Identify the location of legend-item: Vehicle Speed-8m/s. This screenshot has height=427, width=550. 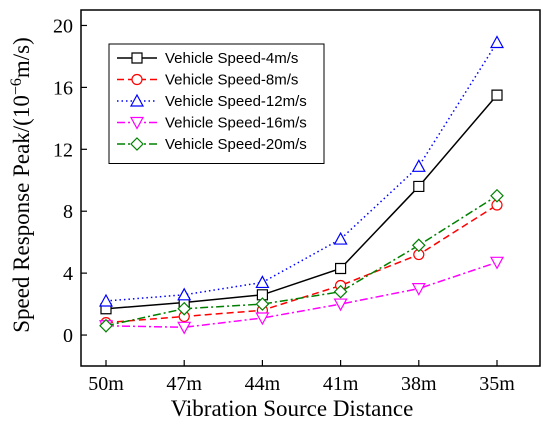
(207, 80).